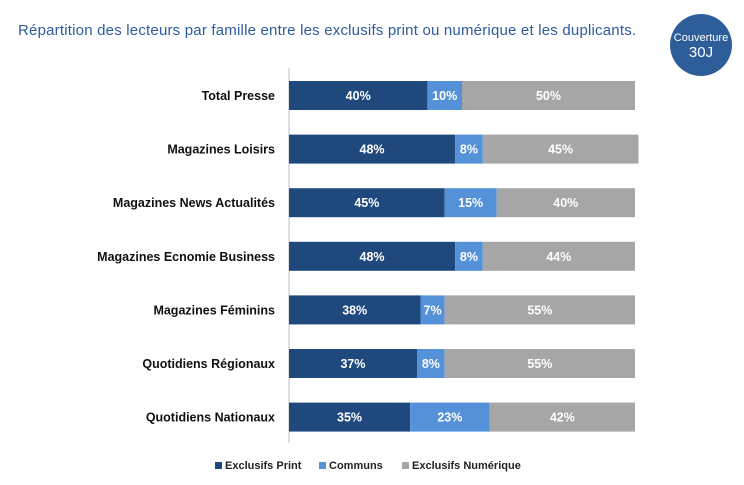 This screenshot has width=744, height=485. I want to click on coverage-badge-value: 30J, so click(701, 52).